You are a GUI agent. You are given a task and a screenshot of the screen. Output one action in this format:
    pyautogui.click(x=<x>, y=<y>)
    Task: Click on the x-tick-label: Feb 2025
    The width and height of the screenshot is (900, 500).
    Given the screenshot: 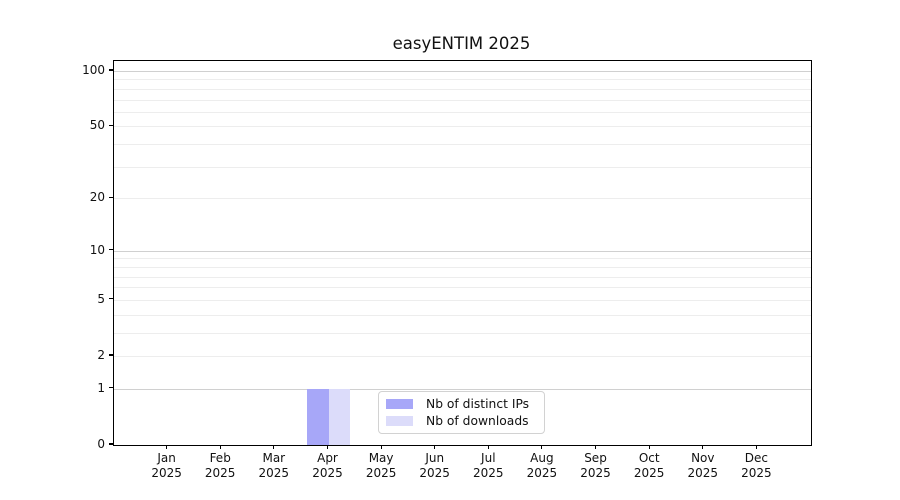 What is the action you would take?
    pyautogui.click(x=220, y=466)
    